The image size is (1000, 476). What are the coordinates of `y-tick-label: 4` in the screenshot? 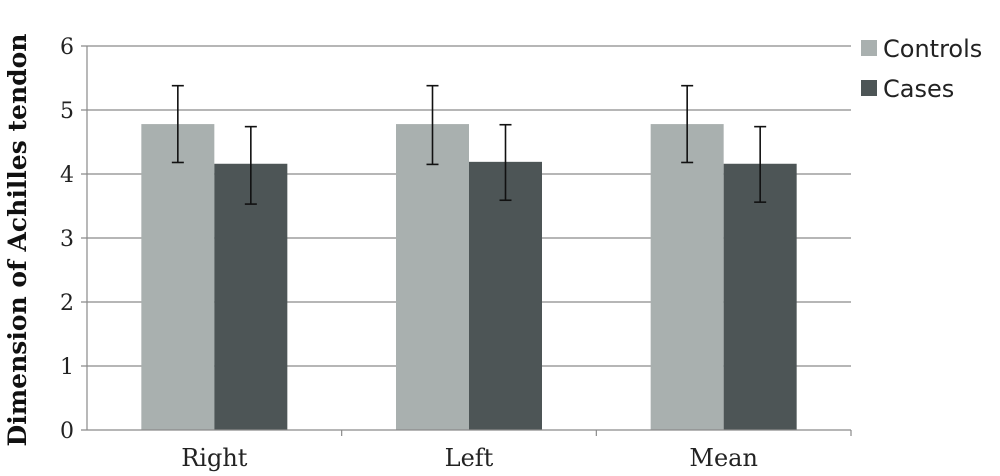 It's located at (67, 175).